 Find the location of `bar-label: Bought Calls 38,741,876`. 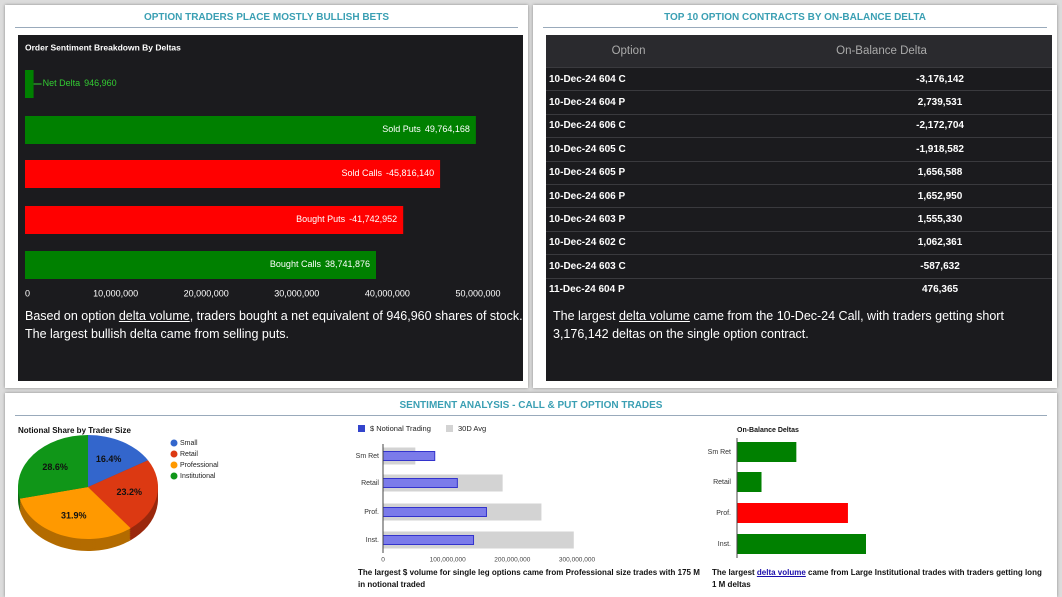

bar-label: Bought Calls 38,741,876 is located at coordinates (320, 264).